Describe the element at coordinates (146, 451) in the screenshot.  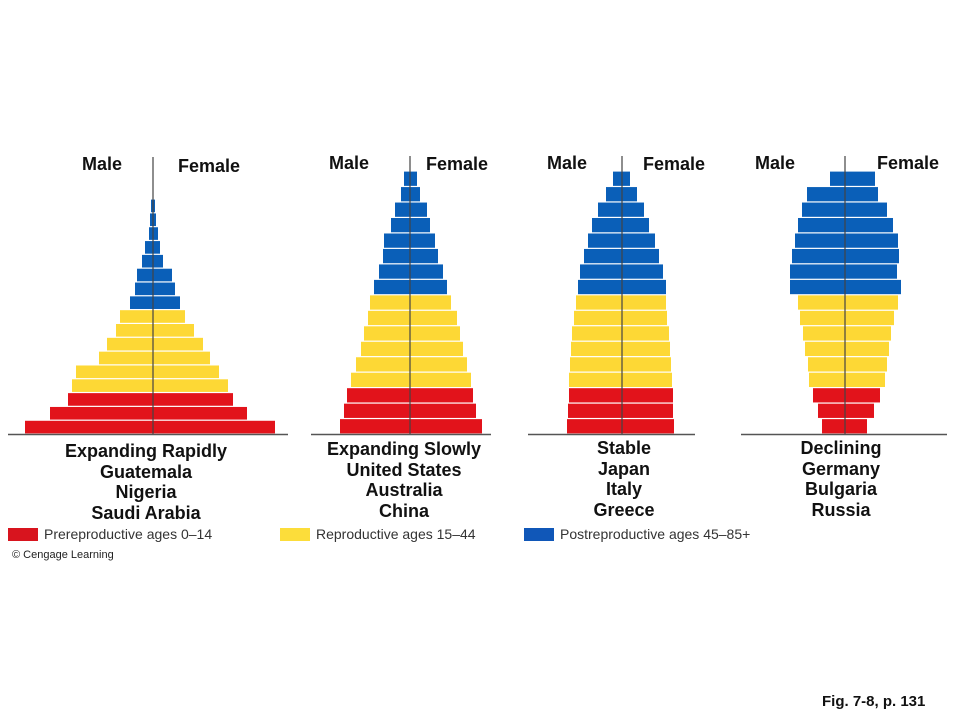
I see `pyramid-1-title: Expanding Rapidly` at that location.